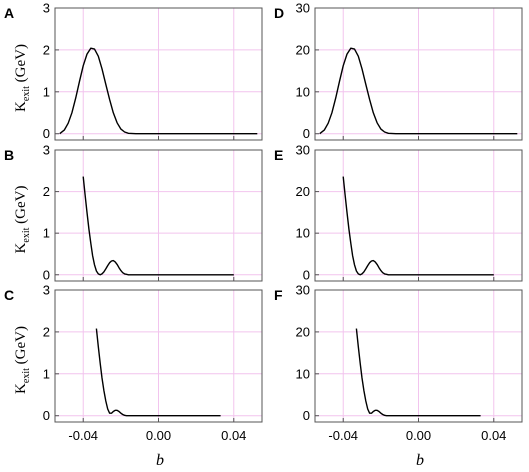 The height and width of the screenshot is (472, 529). What do you see at coordinates (46, 150) in the screenshot?
I see `ytick-label-b-3: 3` at bounding box center [46, 150].